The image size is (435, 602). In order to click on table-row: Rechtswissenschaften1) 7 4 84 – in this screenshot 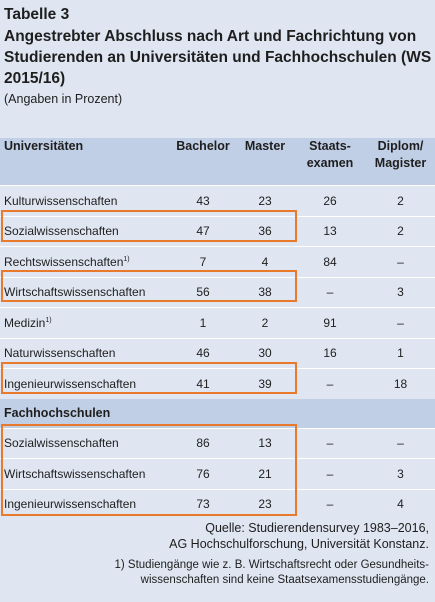, I will do `click(217, 262)`.